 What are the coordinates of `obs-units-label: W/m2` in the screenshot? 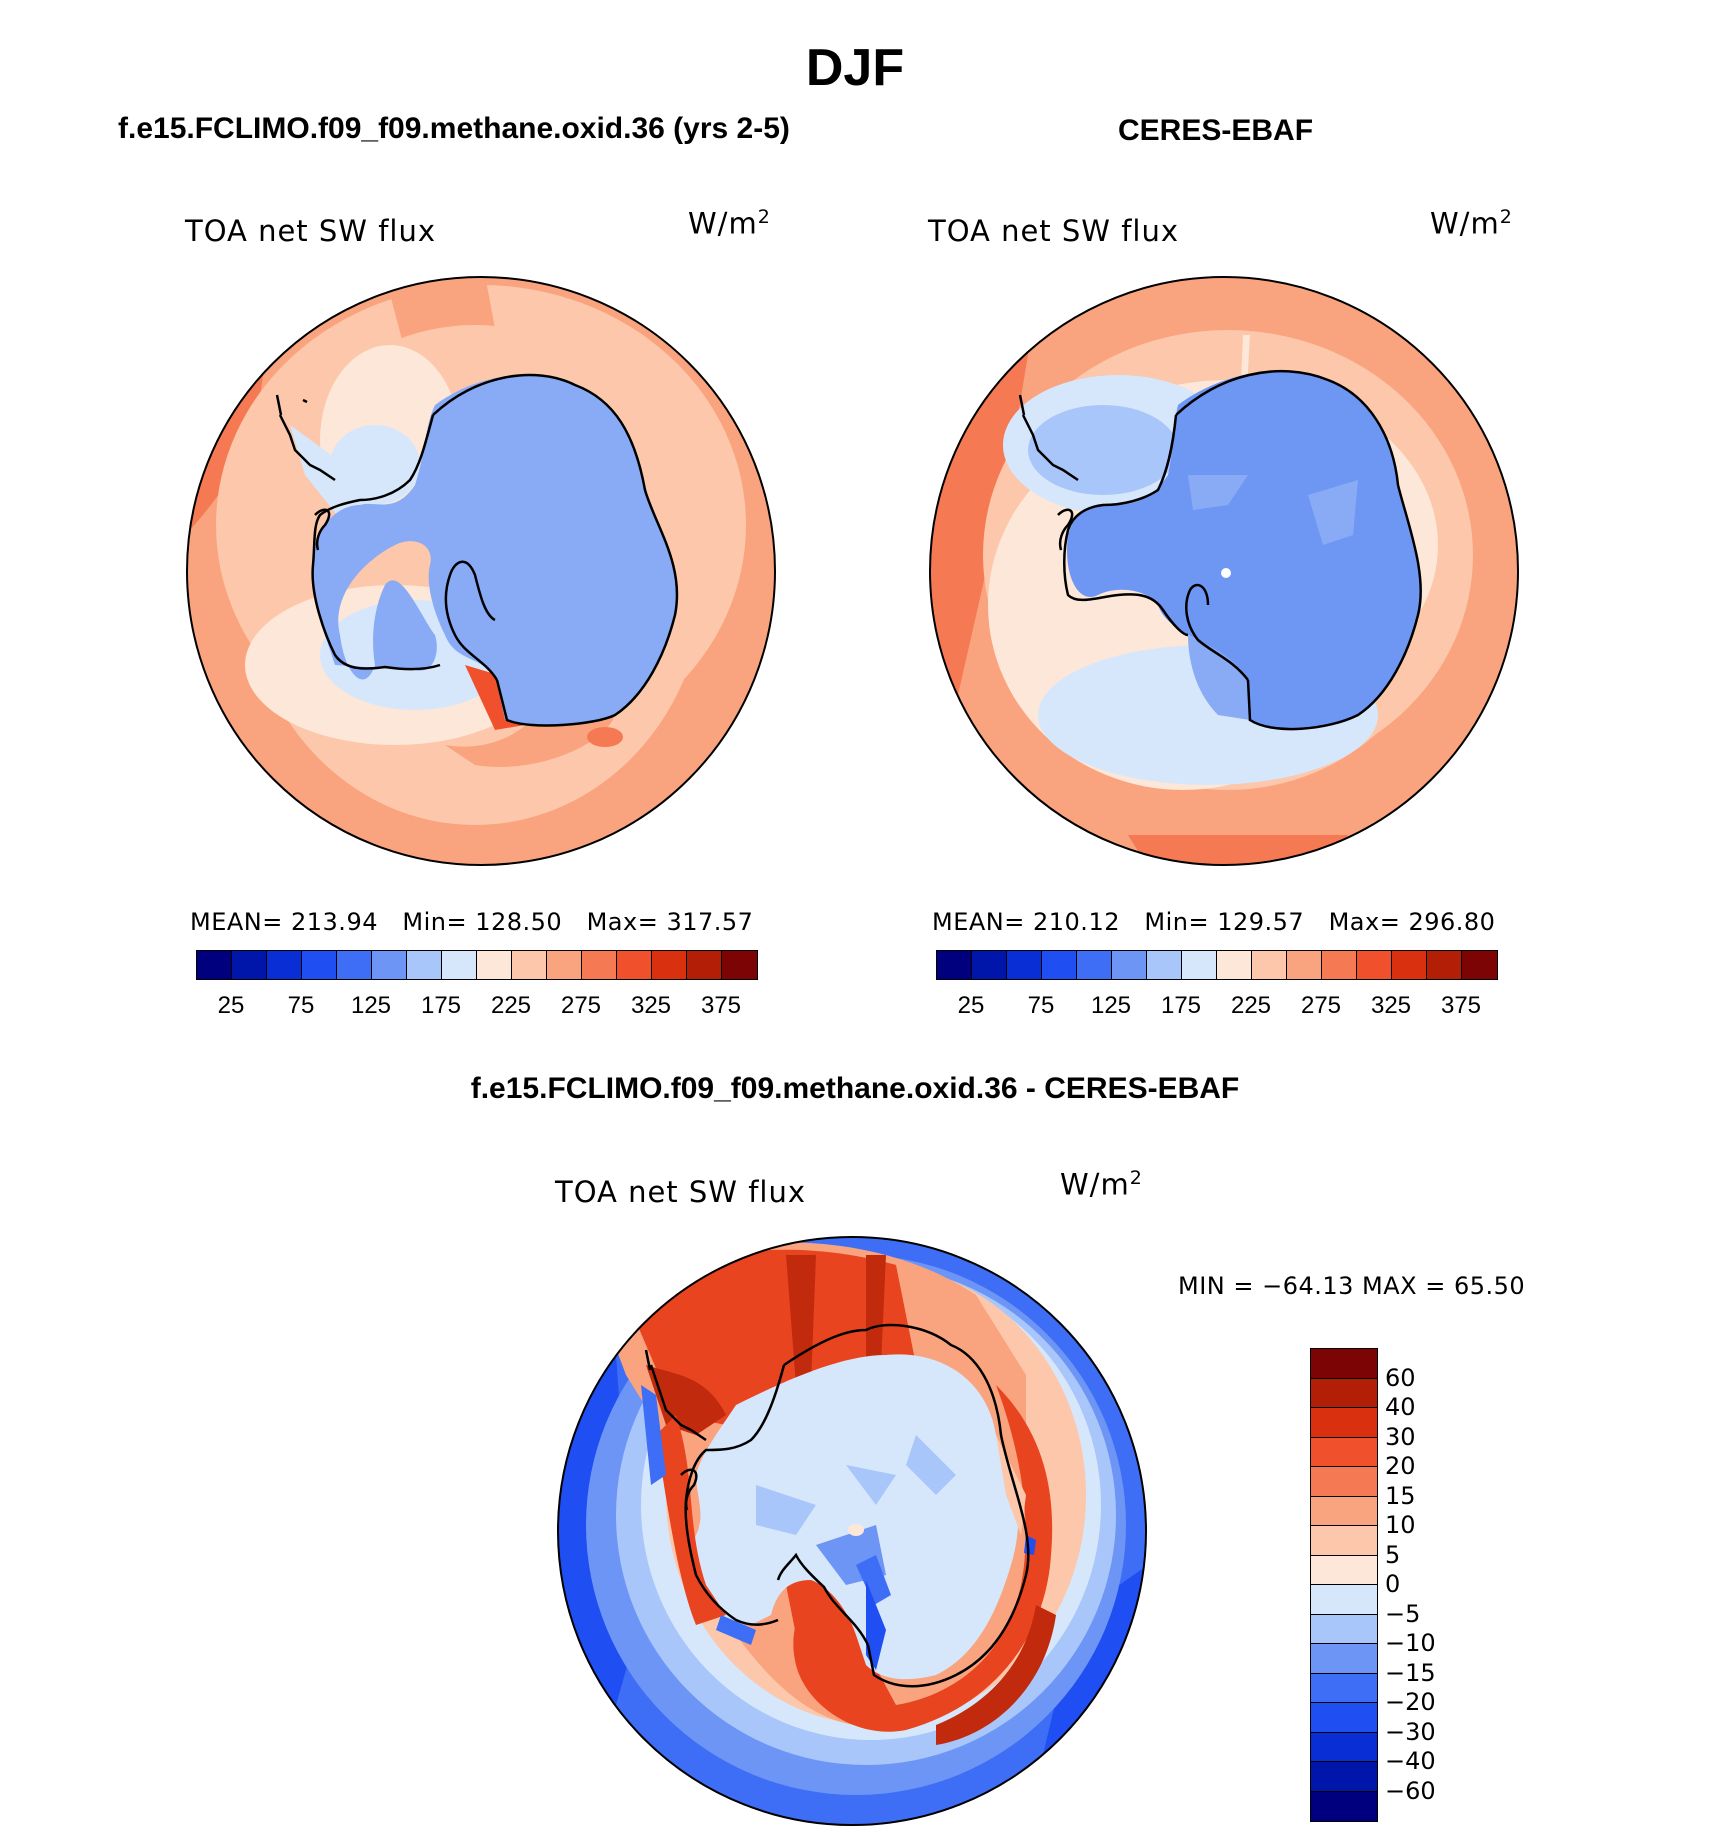 It's located at (1471, 223).